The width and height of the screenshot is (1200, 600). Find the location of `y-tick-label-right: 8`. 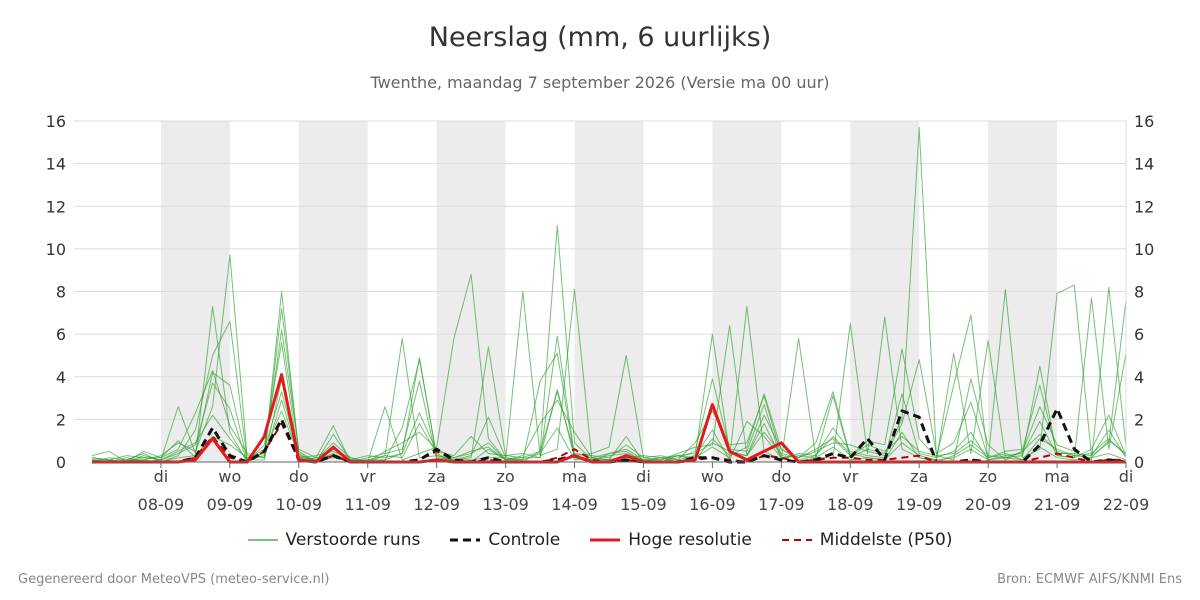

y-tick-label-right: 8 is located at coordinates (1139, 292).